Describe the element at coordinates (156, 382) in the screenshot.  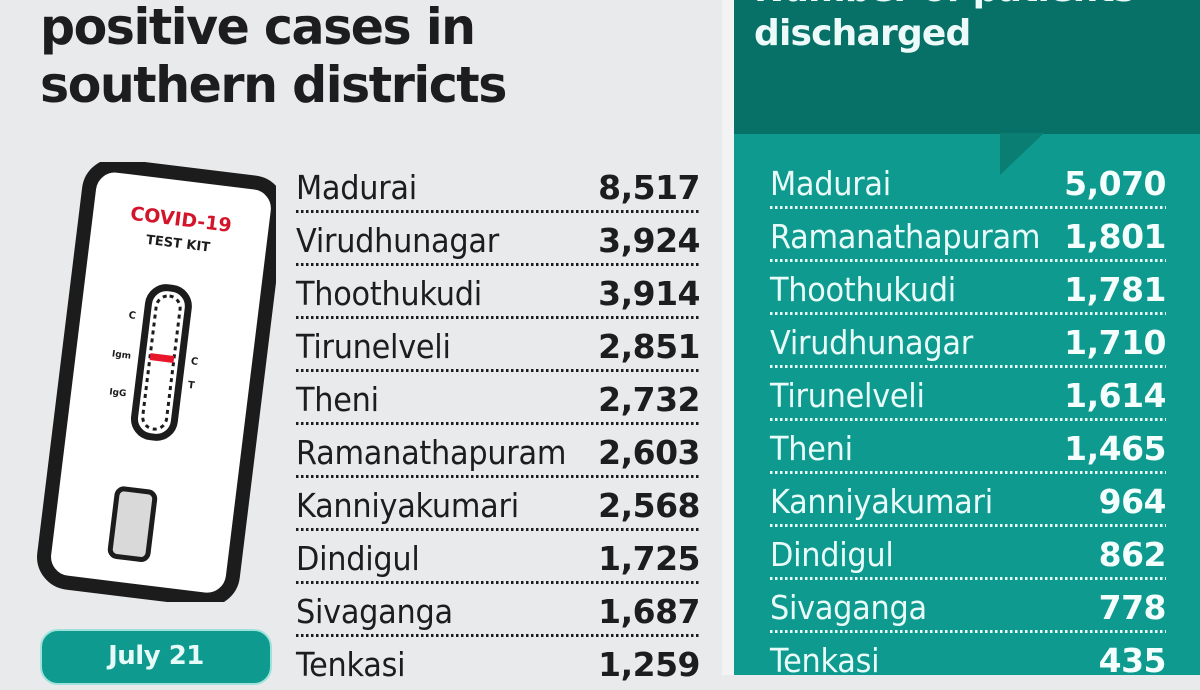
I see `covid-test-kit-icon: COVID-19 TEST KIT C Igm C T IgG` at that location.